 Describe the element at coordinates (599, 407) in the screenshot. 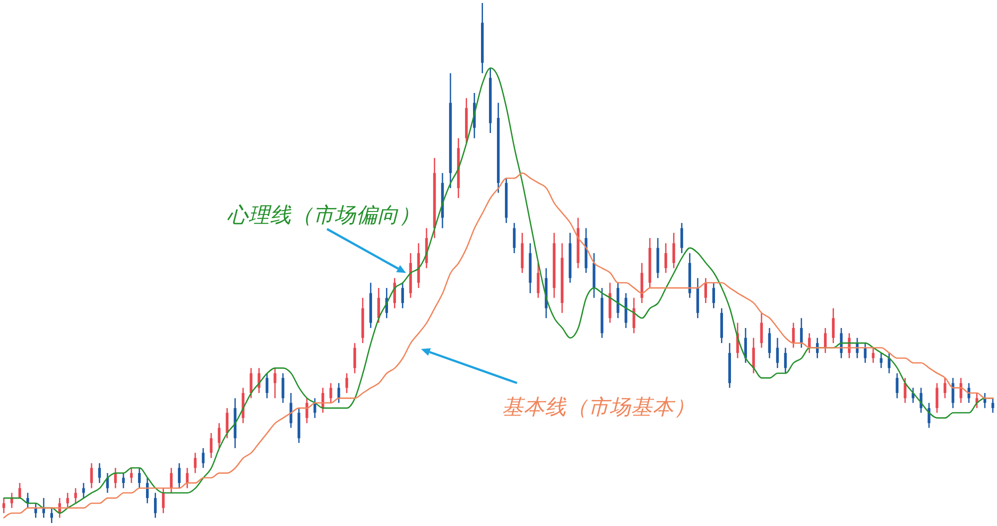

I see `text: 基本线（市场基本）` at that location.